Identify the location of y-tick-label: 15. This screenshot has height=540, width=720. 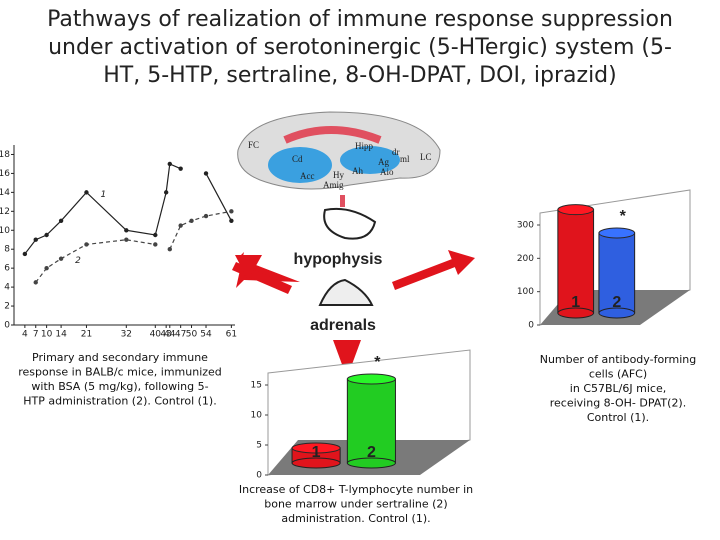
(256, 386).